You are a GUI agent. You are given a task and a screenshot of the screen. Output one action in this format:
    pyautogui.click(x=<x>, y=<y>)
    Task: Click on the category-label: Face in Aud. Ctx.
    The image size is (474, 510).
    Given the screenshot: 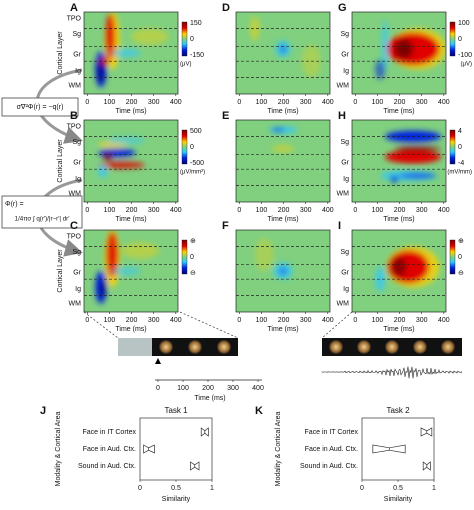 What is the action you would take?
    pyautogui.click(x=331, y=449)
    